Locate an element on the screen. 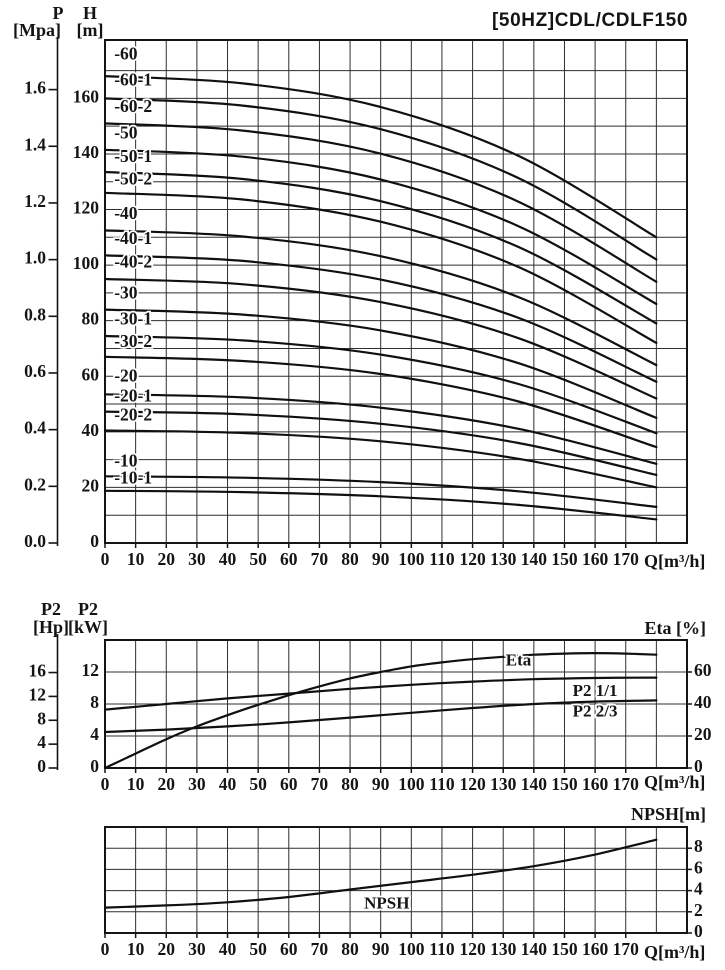  curve--50-2 is located at coordinates (380, 267).